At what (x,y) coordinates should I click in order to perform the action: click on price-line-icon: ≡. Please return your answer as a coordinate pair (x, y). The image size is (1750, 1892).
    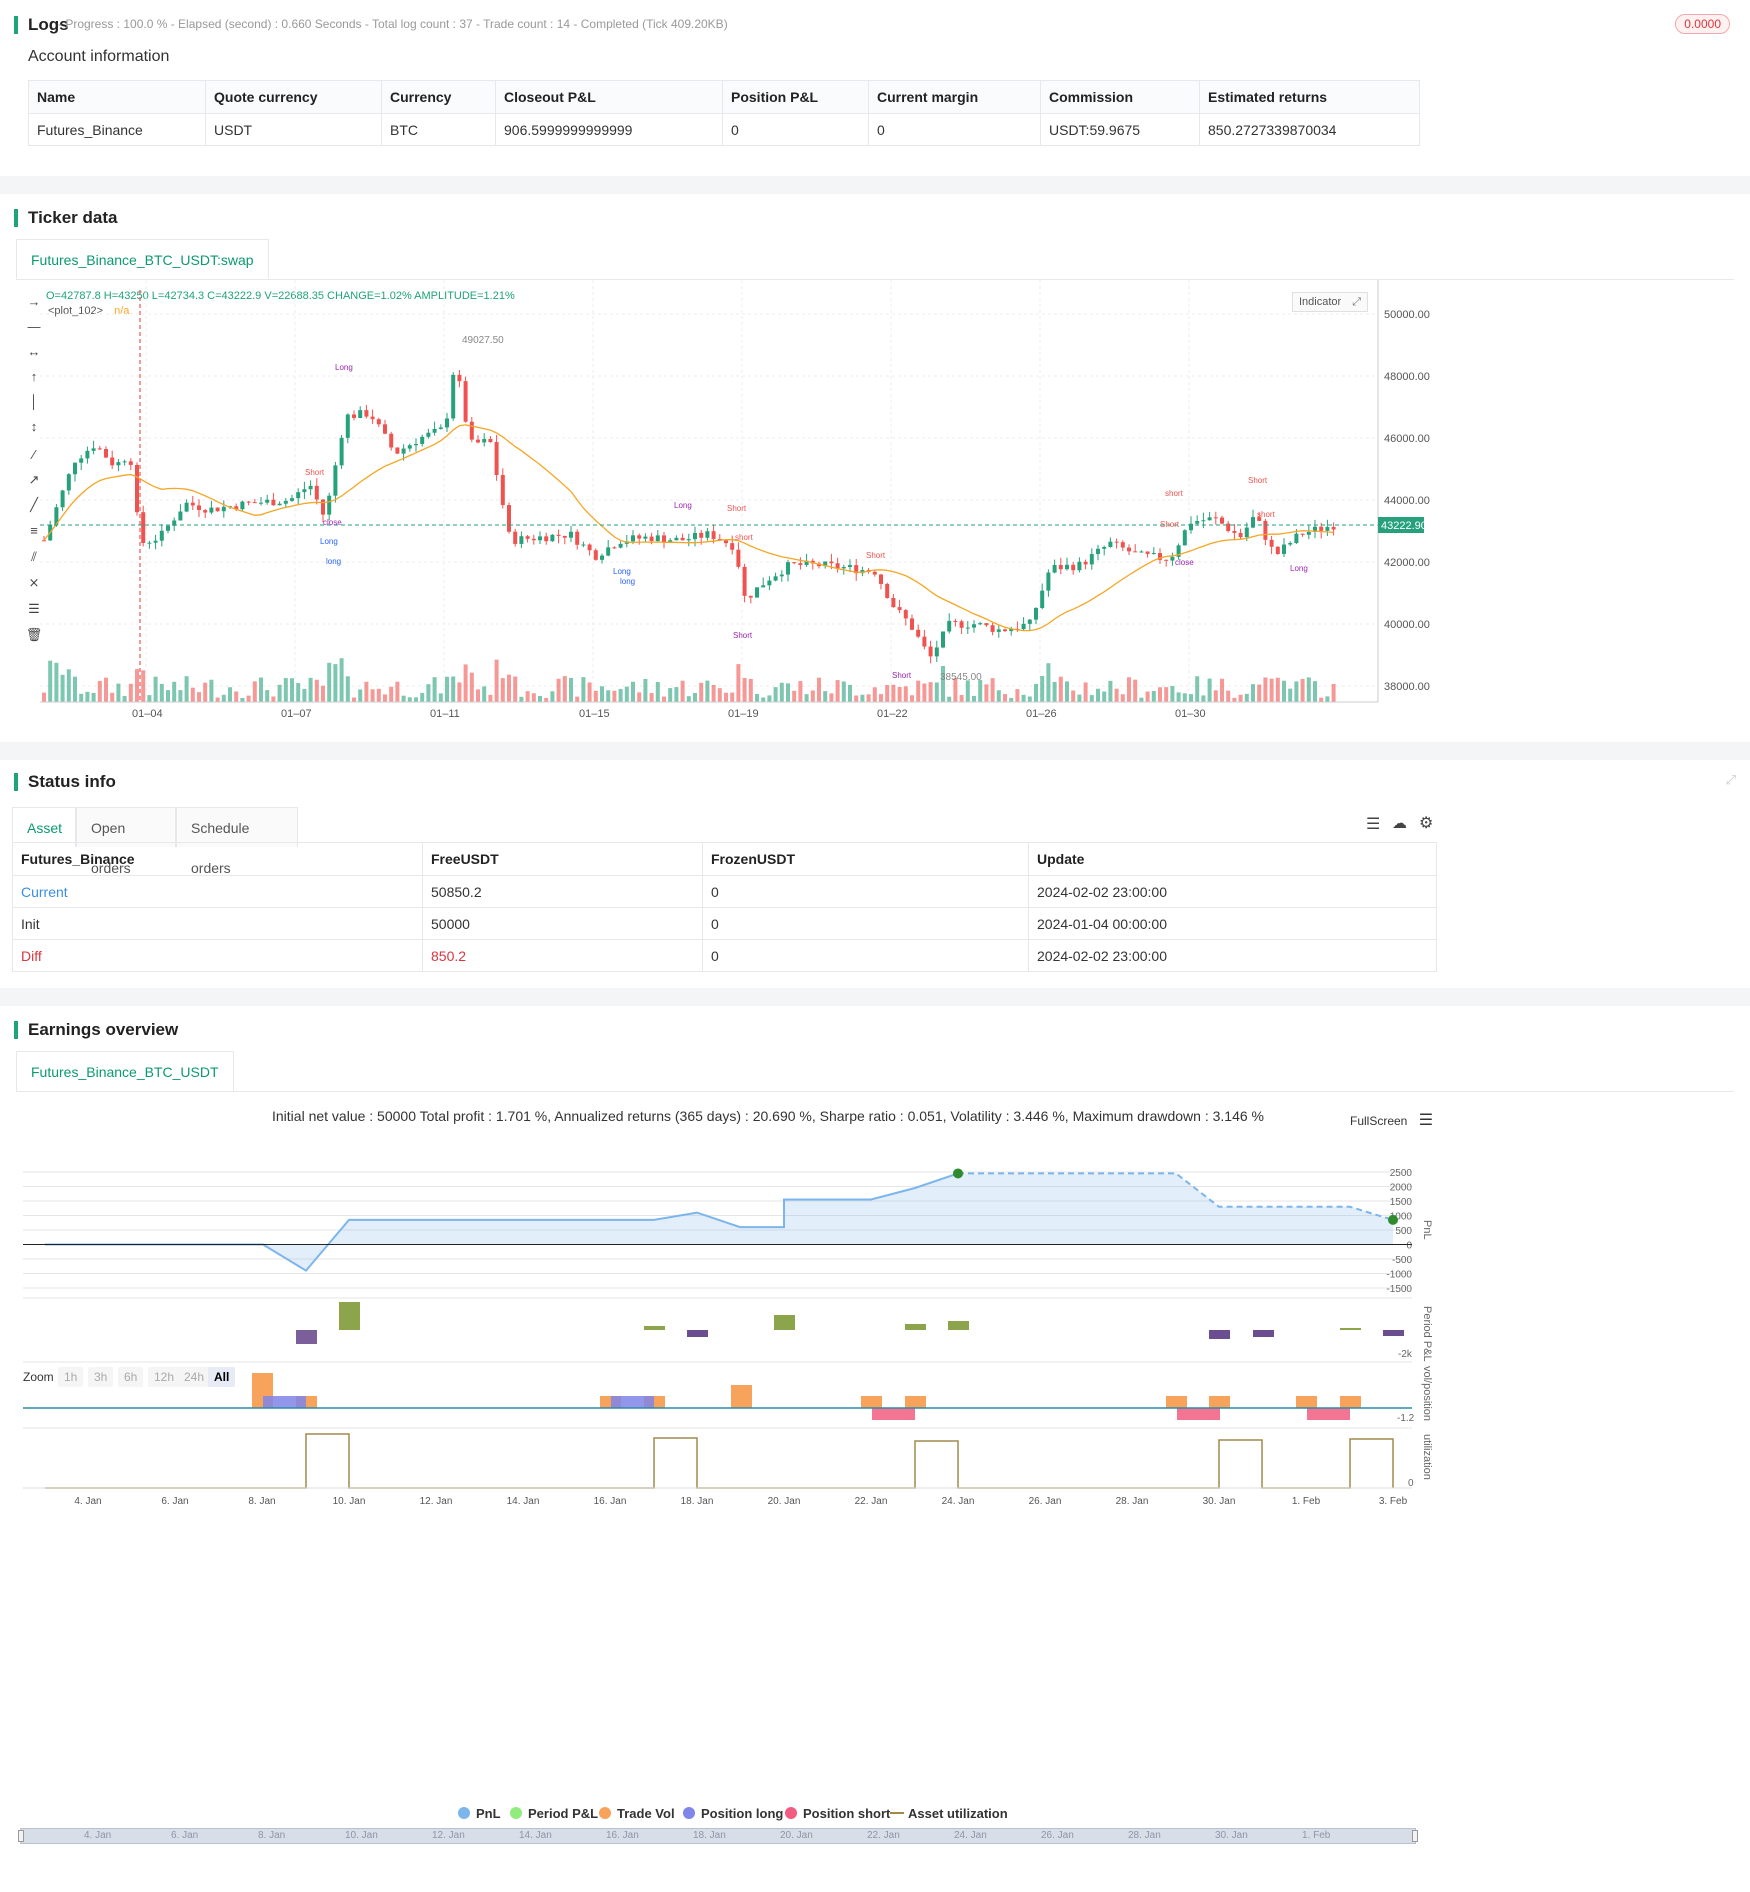
    Looking at the image, I should click on (34, 530).